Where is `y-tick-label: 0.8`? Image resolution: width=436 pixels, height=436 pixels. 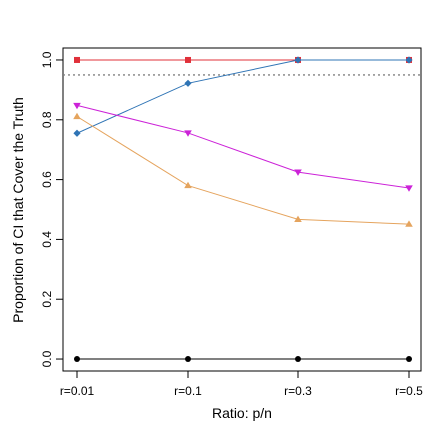
y-tick-label: 0.8 is located at coordinates (47, 119).